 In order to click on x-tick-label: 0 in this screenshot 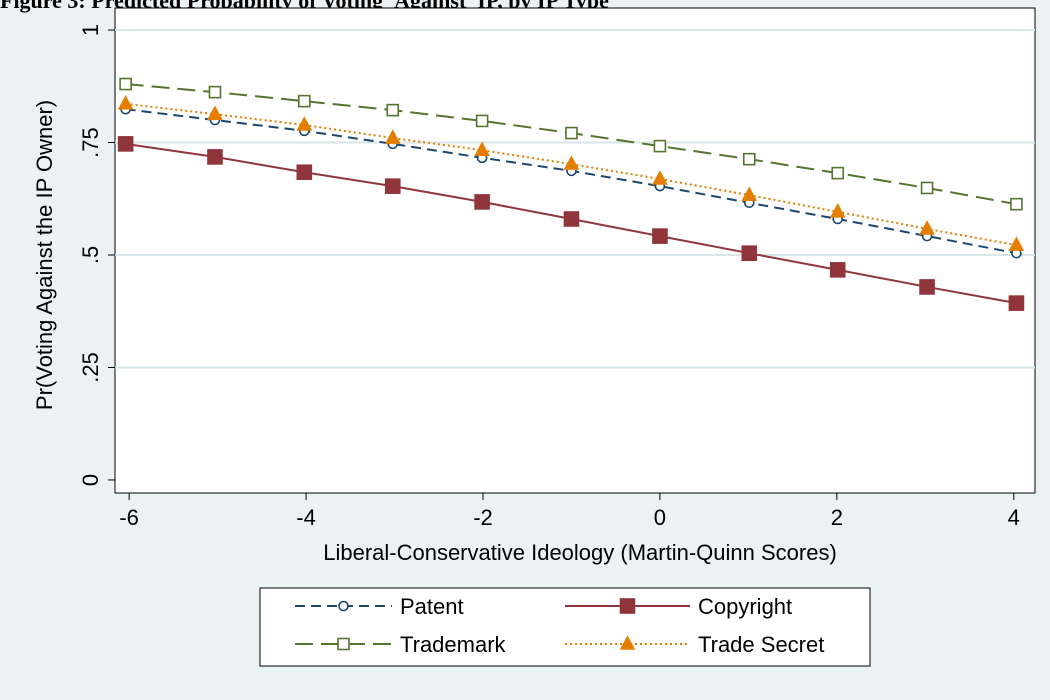, I will do `click(660, 517)`.